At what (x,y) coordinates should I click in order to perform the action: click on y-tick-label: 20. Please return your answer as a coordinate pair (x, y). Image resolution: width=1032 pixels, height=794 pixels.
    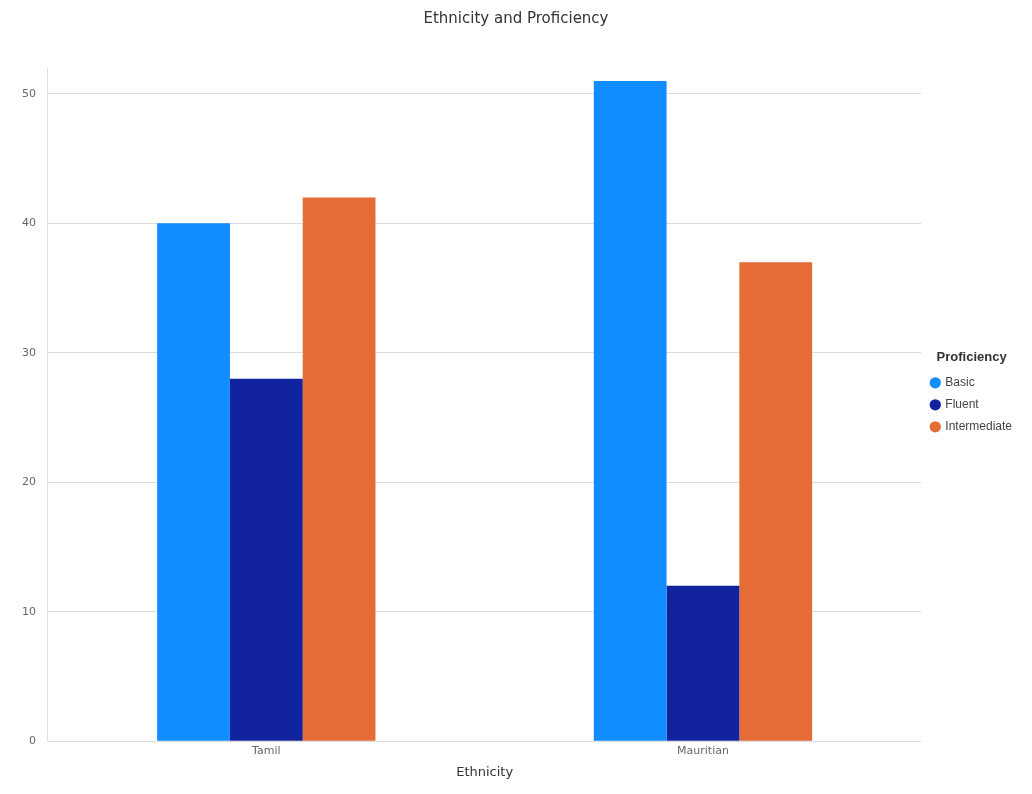
    Looking at the image, I should click on (29, 482).